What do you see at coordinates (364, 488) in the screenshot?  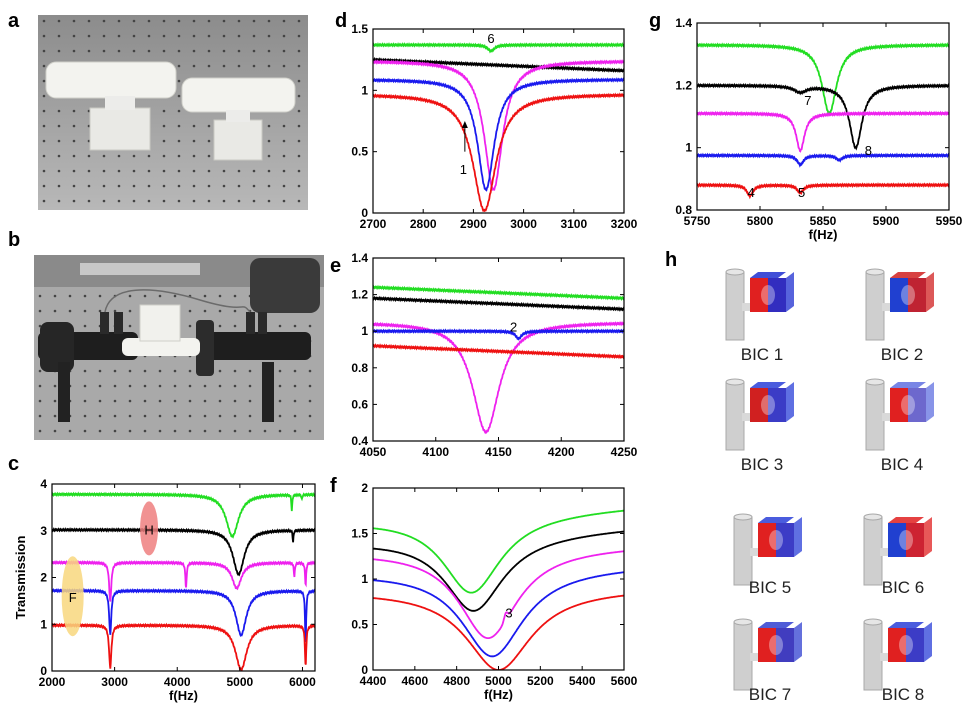 I see `y-tick-label: 2` at bounding box center [364, 488].